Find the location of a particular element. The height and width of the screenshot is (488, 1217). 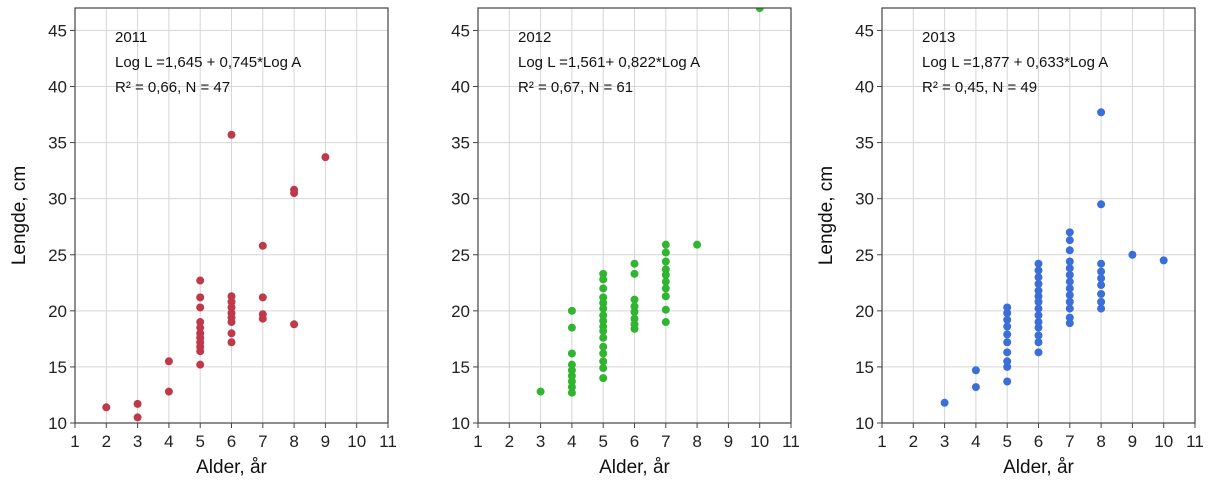

y-tick-label: 25 is located at coordinates (460, 255).